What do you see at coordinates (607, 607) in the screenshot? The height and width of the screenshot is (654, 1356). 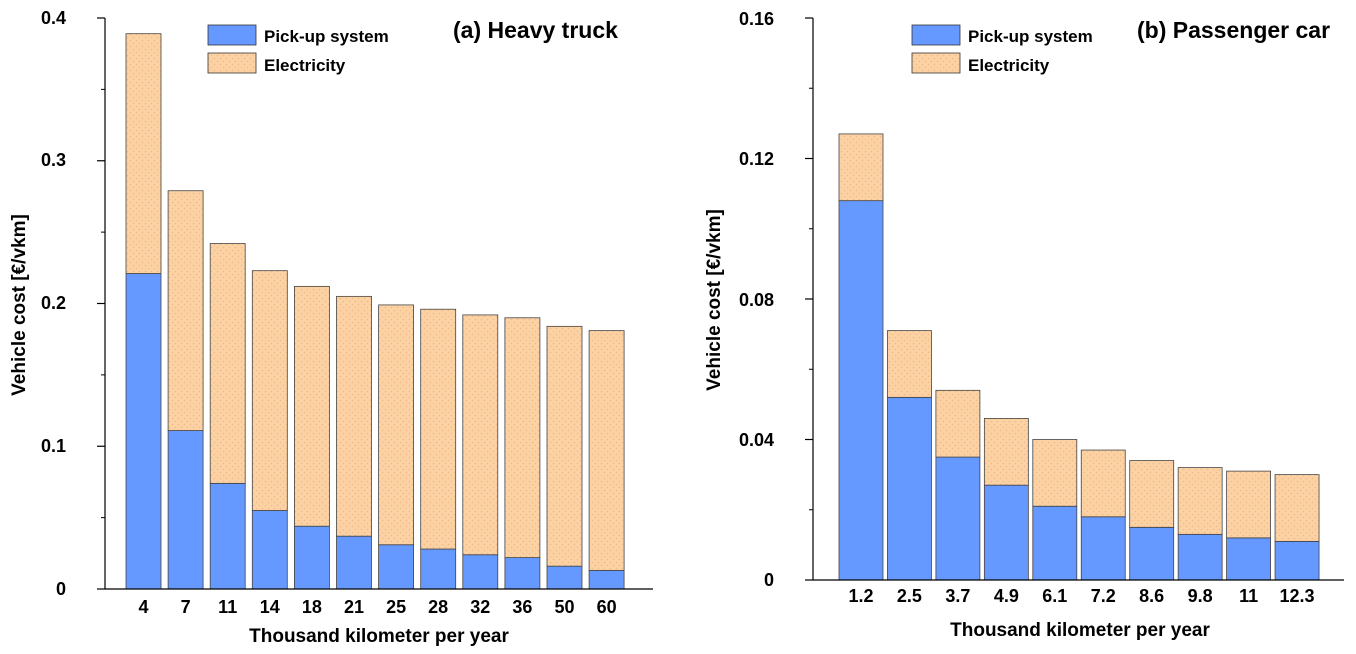 I see `x-tick-label: 60` at bounding box center [607, 607].